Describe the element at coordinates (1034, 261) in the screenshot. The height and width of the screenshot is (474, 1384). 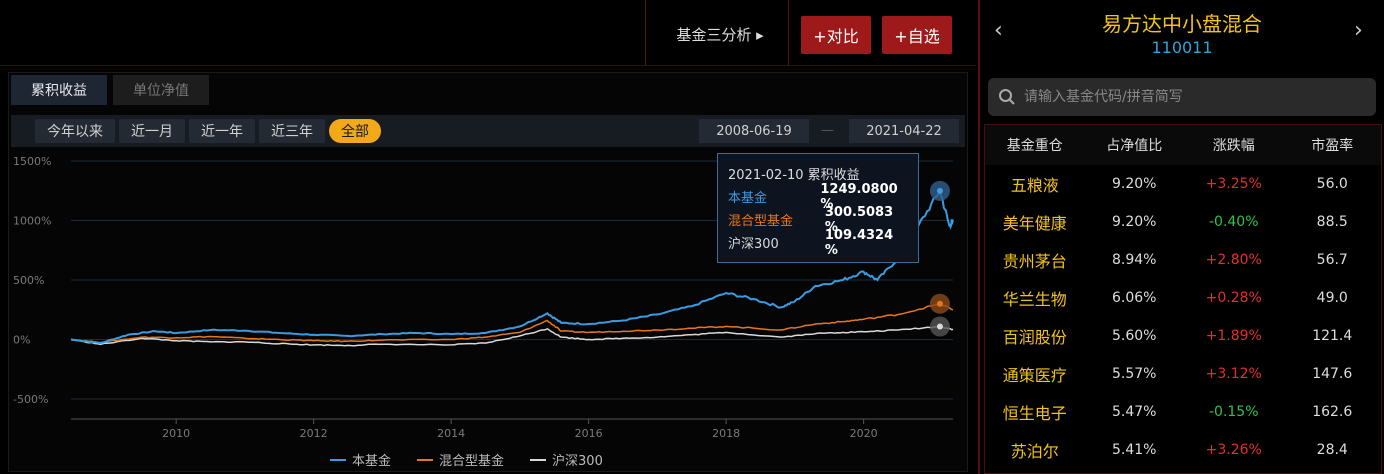
I see `stock-name: 贵州茅台` at that location.